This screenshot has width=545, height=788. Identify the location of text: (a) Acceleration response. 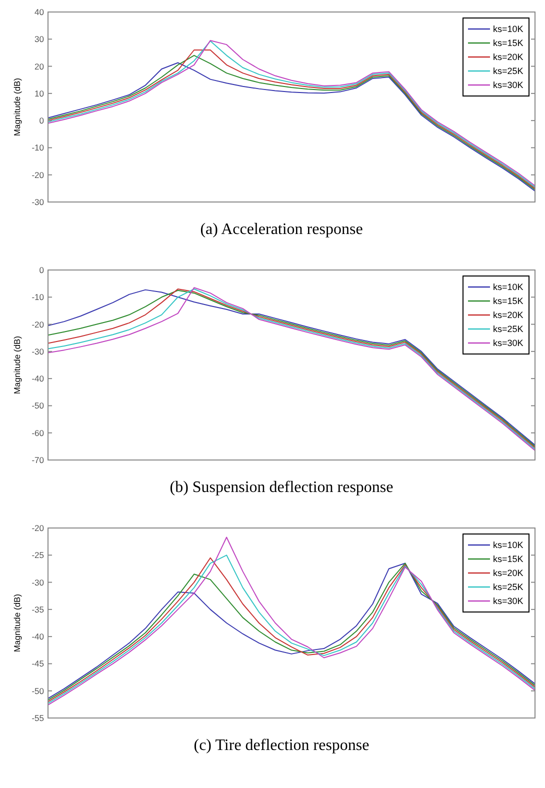
(281, 229).